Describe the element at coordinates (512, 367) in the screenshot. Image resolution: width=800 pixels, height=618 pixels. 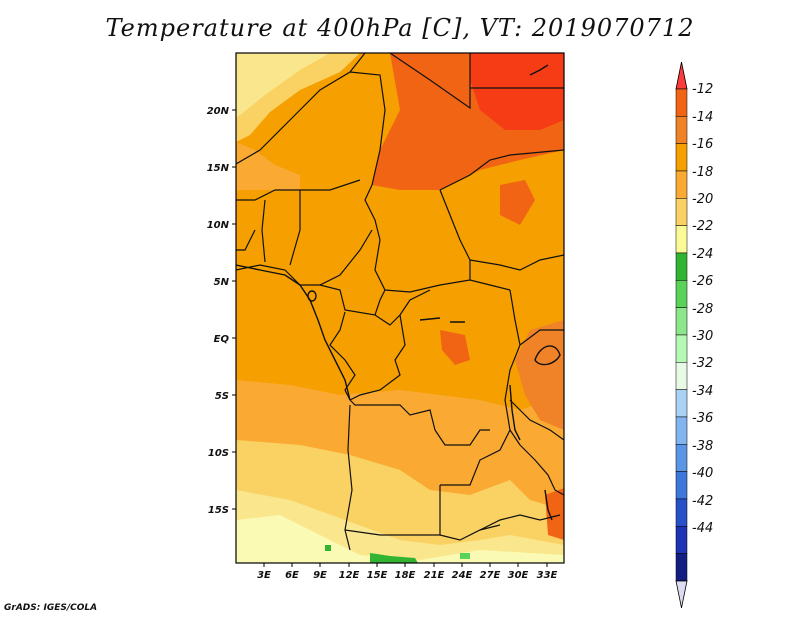
I see `border-drc-east` at that location.